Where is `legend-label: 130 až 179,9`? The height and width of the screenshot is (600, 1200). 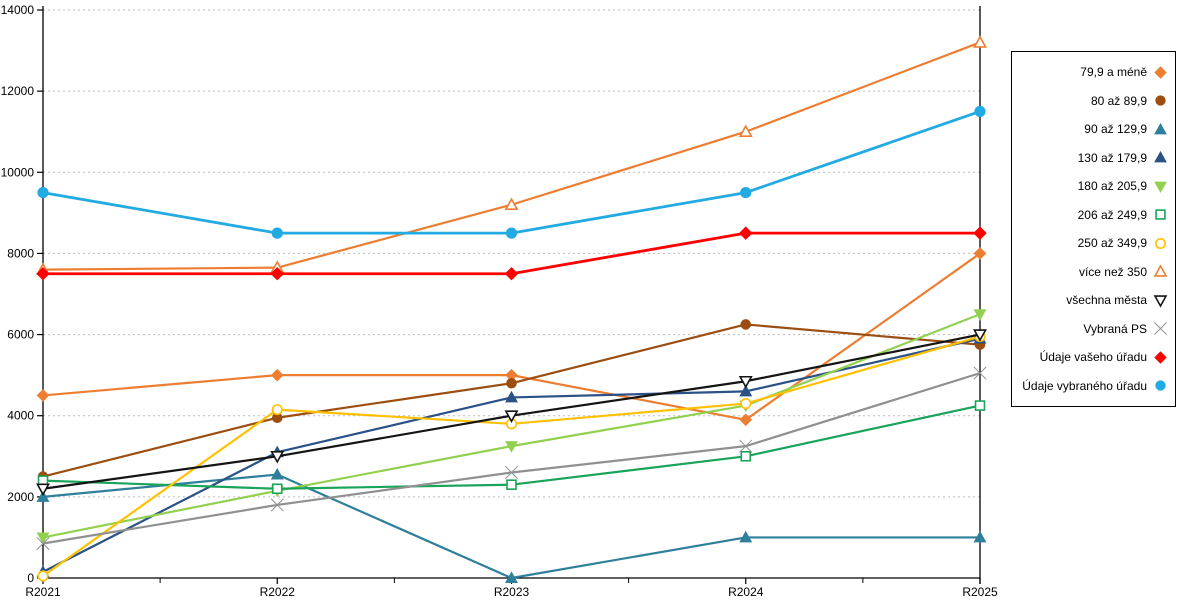
legend-label: 130 až 179,9 is located at coordinates (1112, 157).